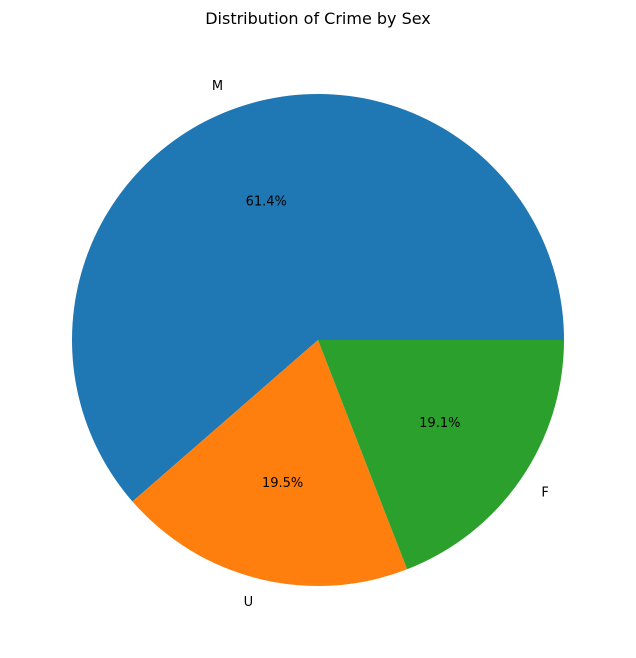 The width and height of the screenshot is (636, 658). I want to click on slice-percent-m: 61.4%, so click(266, 201).